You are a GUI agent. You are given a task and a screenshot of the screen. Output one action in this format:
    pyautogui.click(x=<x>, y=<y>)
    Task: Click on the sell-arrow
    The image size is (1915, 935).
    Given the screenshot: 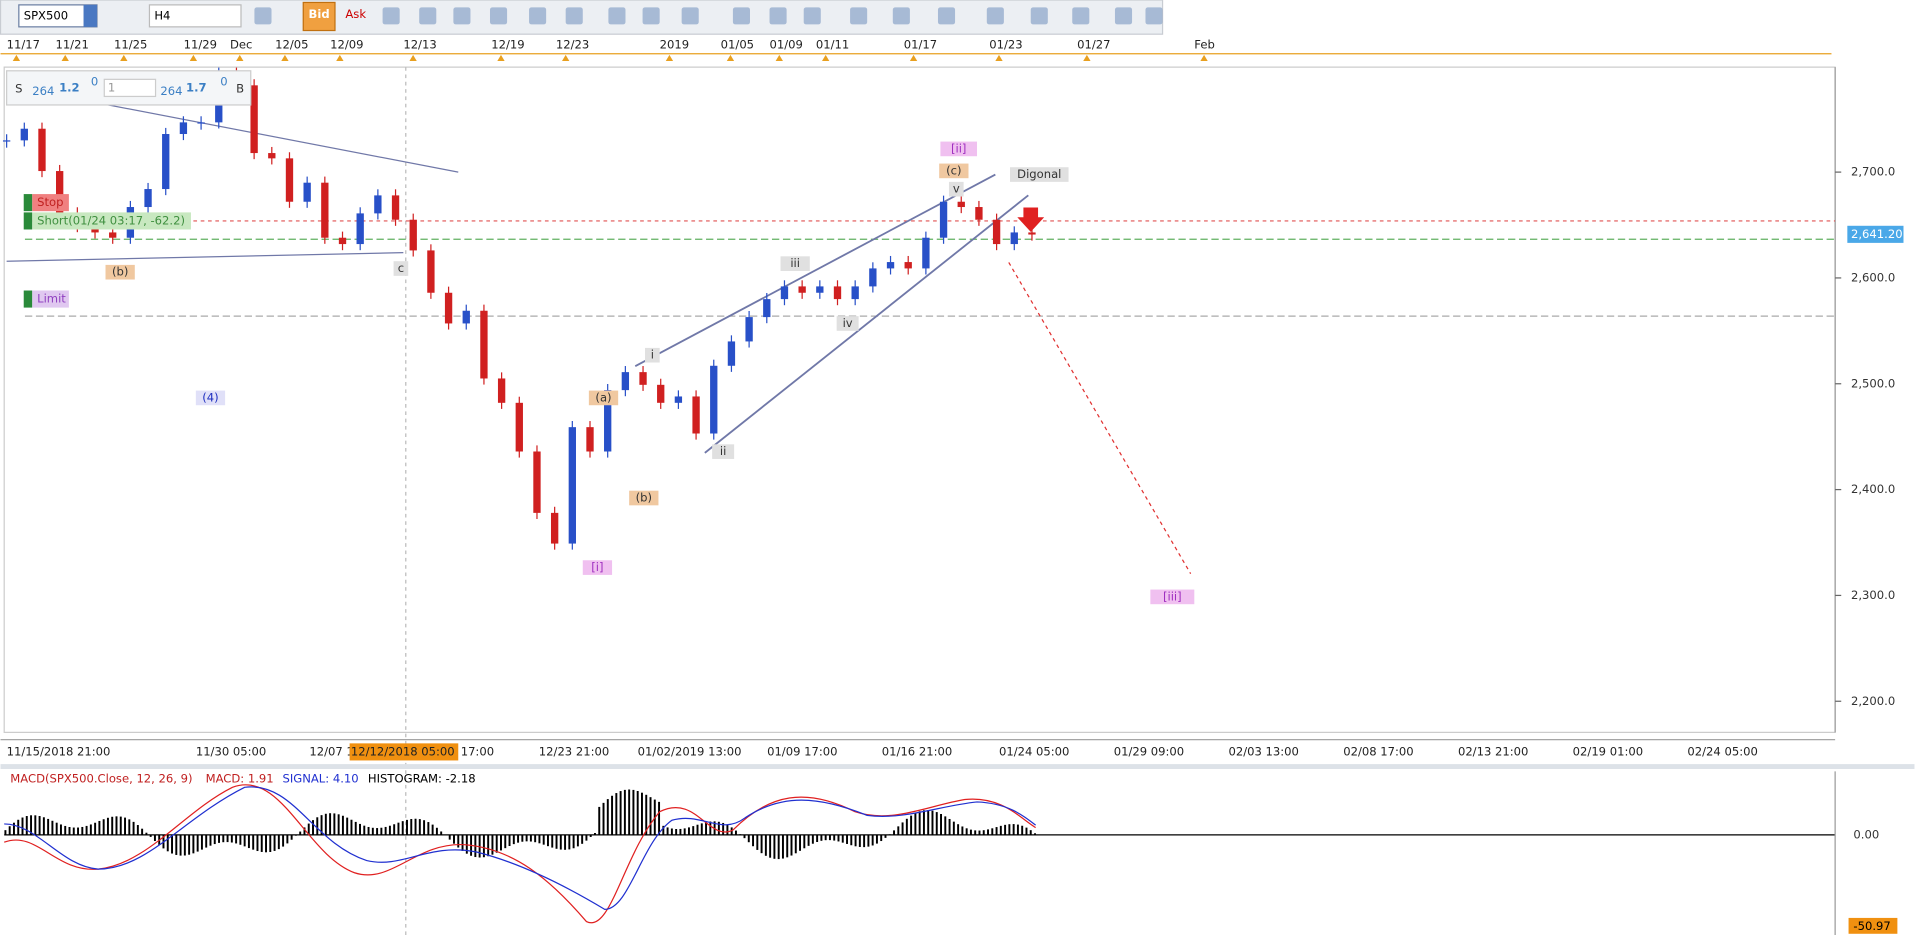 What is the action you would take?
    pyautogui.click(x=1031, y=219)
    